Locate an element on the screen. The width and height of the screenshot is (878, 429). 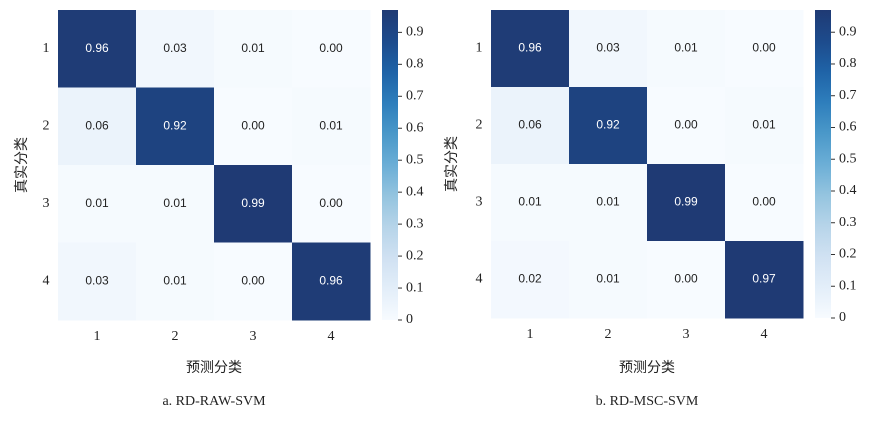
cell-label: 0.02 is located at coordinates (530, 279).